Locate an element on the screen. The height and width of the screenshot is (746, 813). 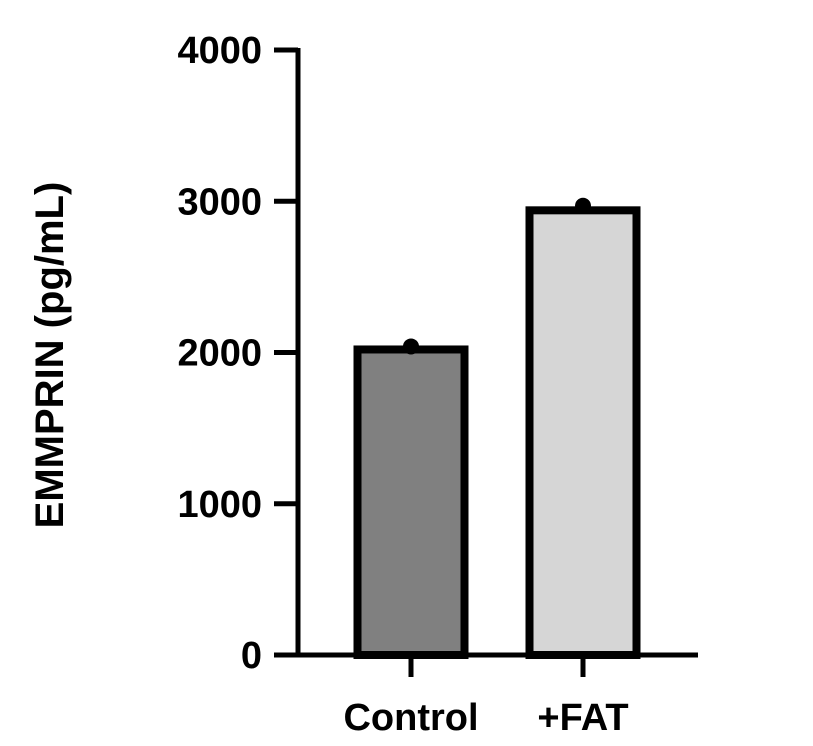
y-tick-label: 4000 is located at coordinates (219, 51).